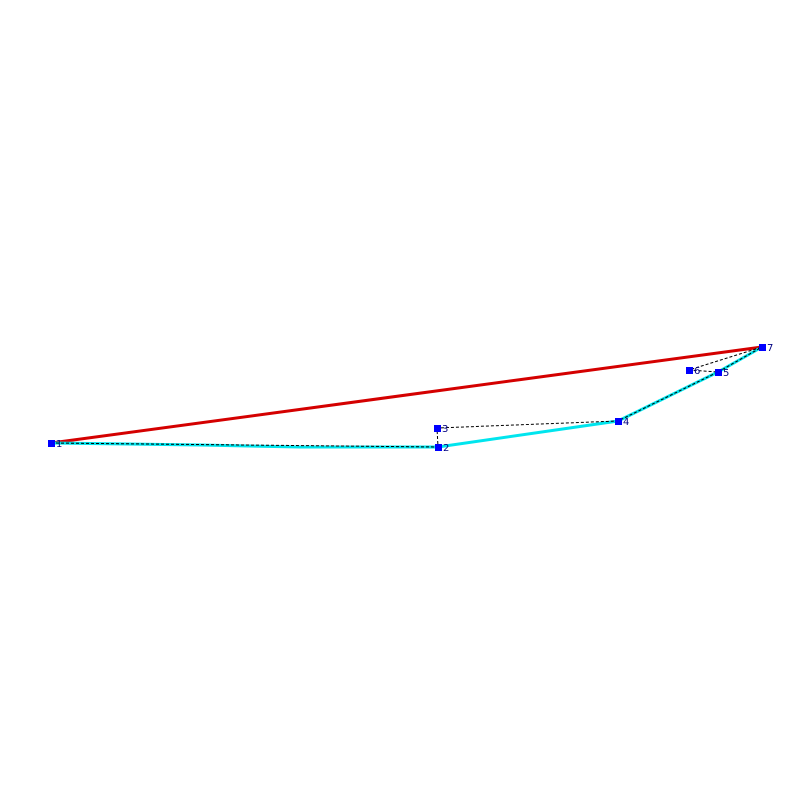 This screenshot has height=800, width=800. Describe the element at coordinates (740, 359) in the screenshot. I see `dashed-edge` at that location.